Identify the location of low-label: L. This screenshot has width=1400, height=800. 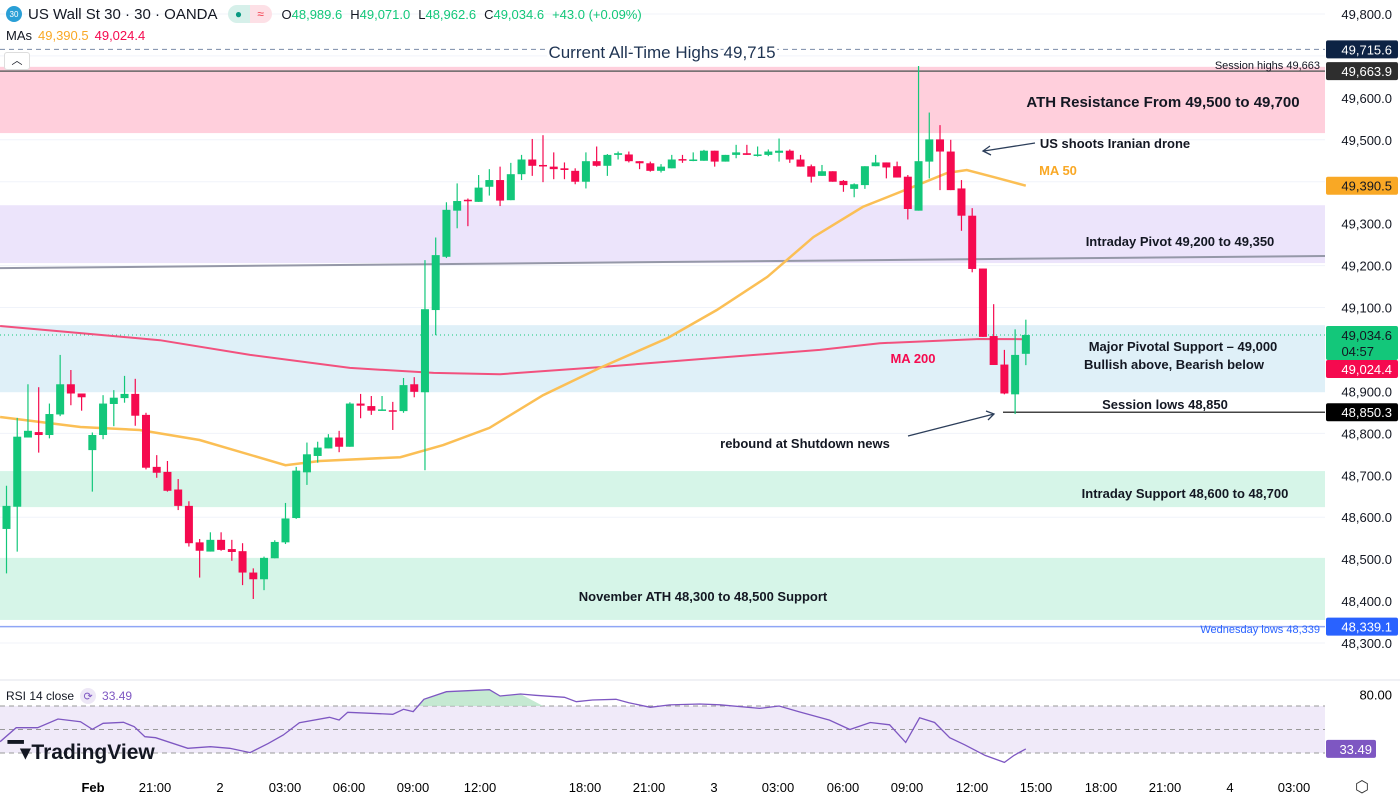
(422, 14).